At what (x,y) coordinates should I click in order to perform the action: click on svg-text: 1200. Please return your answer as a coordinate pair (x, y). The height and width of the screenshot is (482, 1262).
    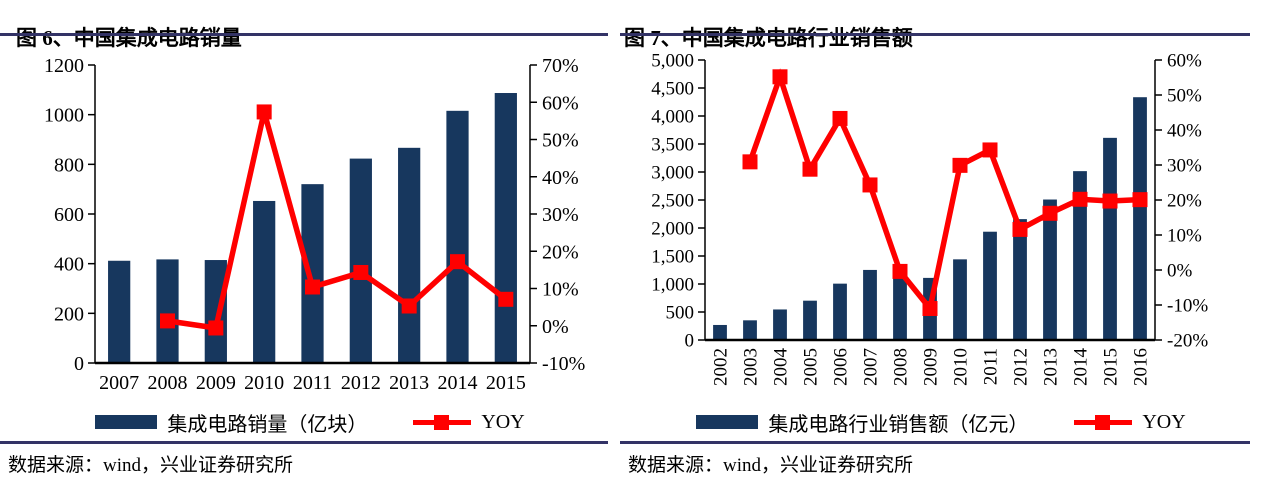
    Looking at the image, I should click on (64, 66).